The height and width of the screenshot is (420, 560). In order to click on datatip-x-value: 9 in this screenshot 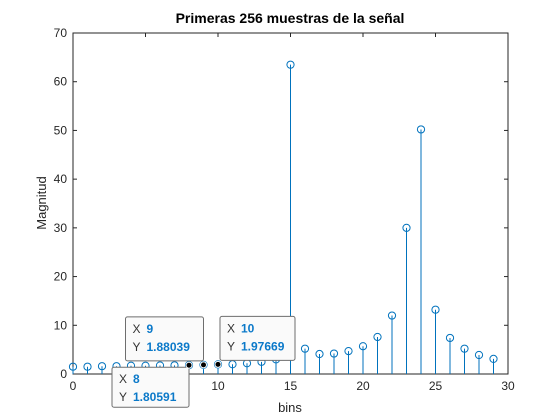, I will do `click(150, 329)`.